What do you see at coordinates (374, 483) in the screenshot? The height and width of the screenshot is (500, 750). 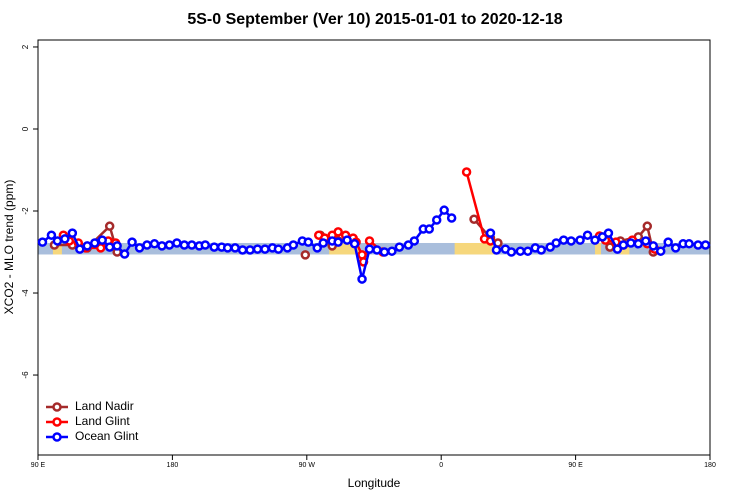 I see `x-axis-label: Longitude` at bounding box center [374, 483].